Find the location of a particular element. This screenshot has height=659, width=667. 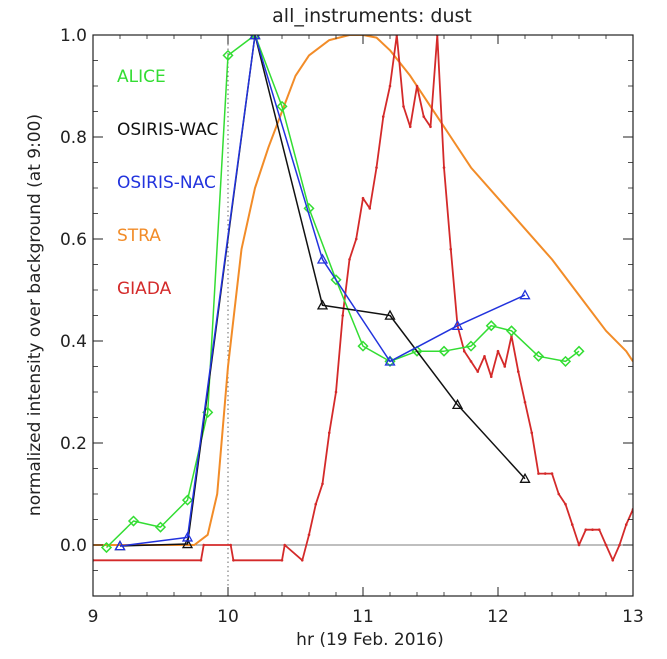

x-axis-title: hr (19 Feb. 2016) is located at coordinates (370, 640).